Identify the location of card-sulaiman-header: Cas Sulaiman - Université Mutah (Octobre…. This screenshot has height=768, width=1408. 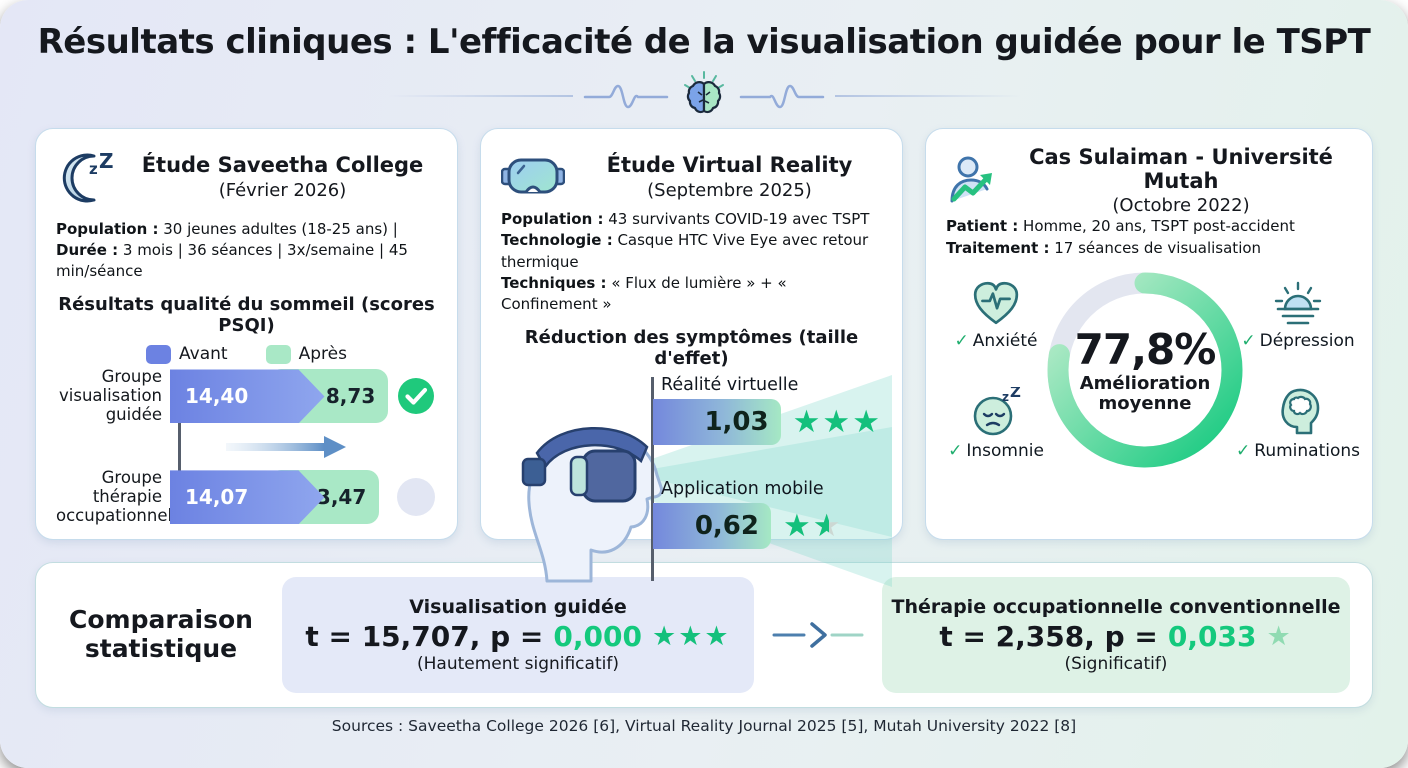
(1149, 180).